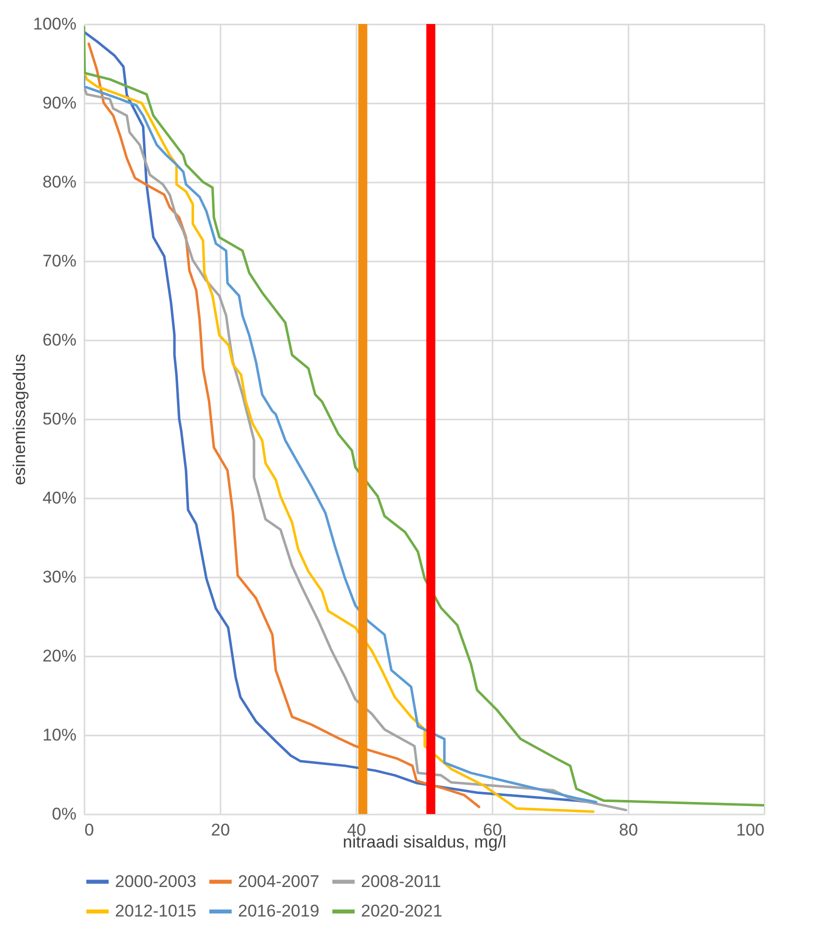  Describe the element at coordinates (59, 261) in the screenshot. I see `y-tick-label: 70%` at that location.